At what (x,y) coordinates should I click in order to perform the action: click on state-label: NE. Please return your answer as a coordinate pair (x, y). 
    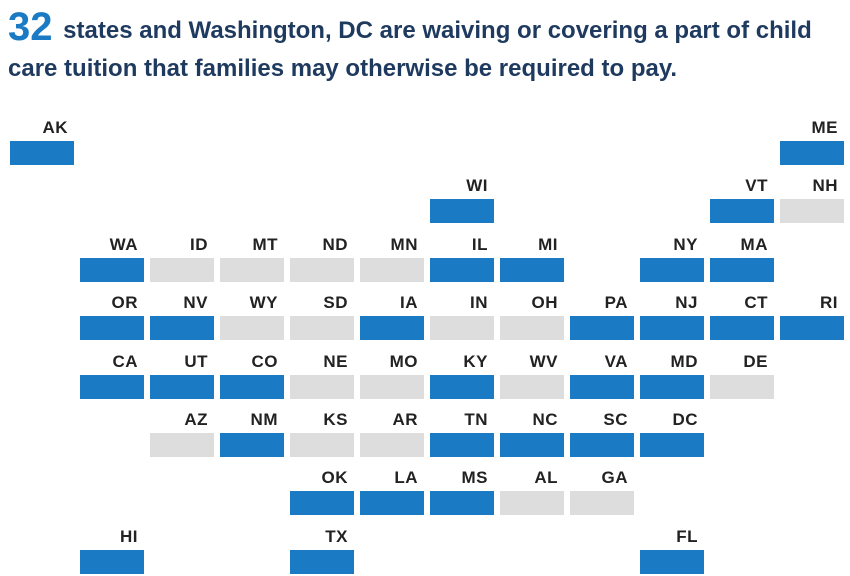
    Looking at the image, I should click on (335, 361).